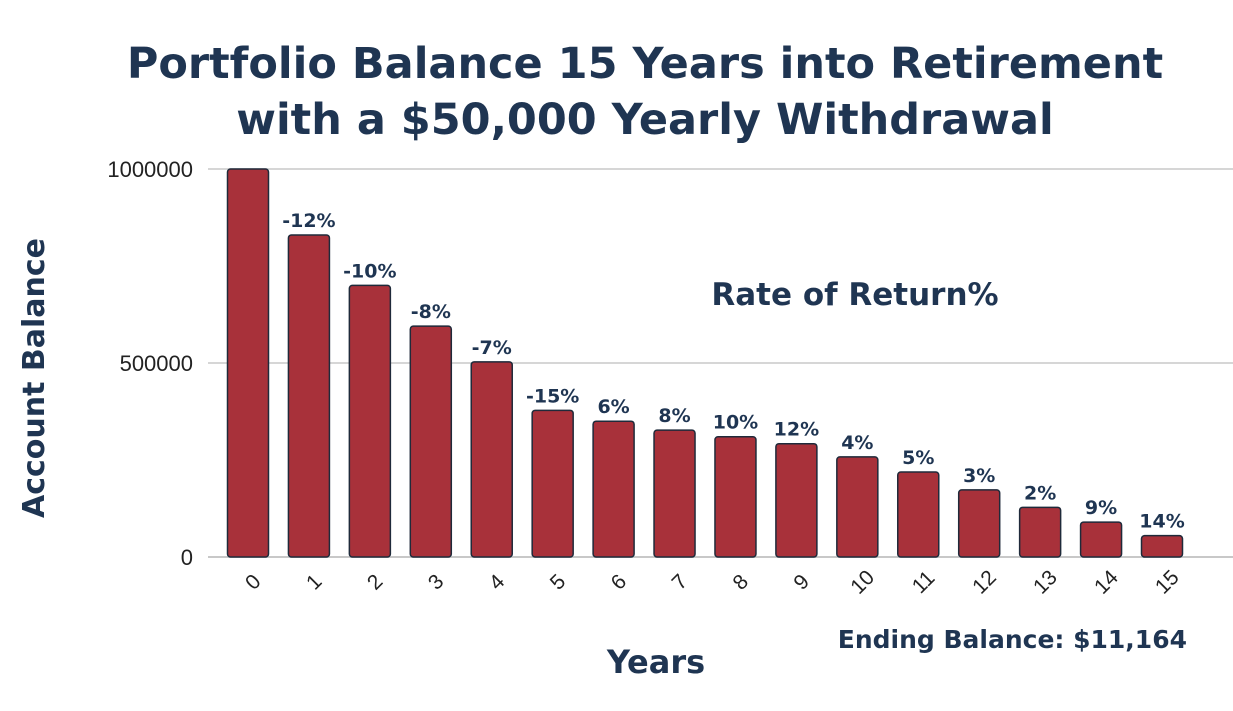 Image resolution: width=1233 pixels, height=711 pixels. I want to click on data-label: 3%, so click(979, 476).